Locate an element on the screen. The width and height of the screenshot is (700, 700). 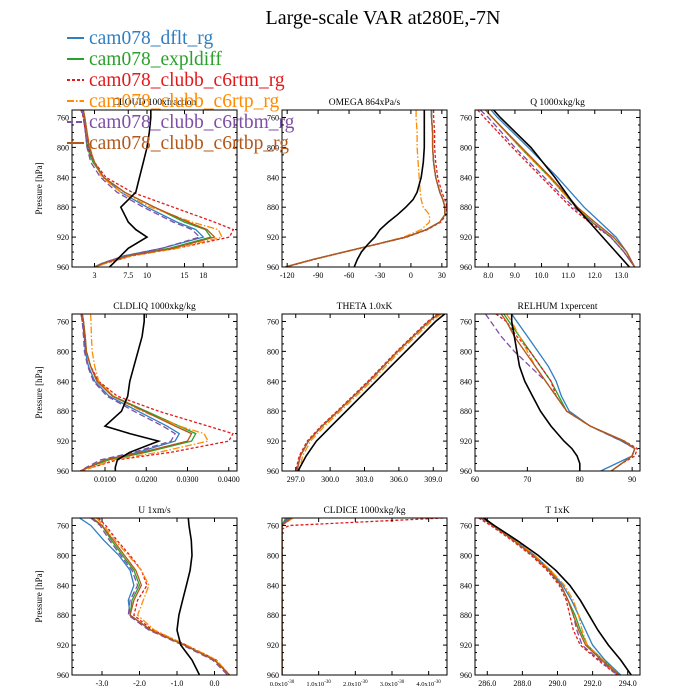
x-tick-label: 2.0x10⁻³⁰ is located at coordinates (355, 684).